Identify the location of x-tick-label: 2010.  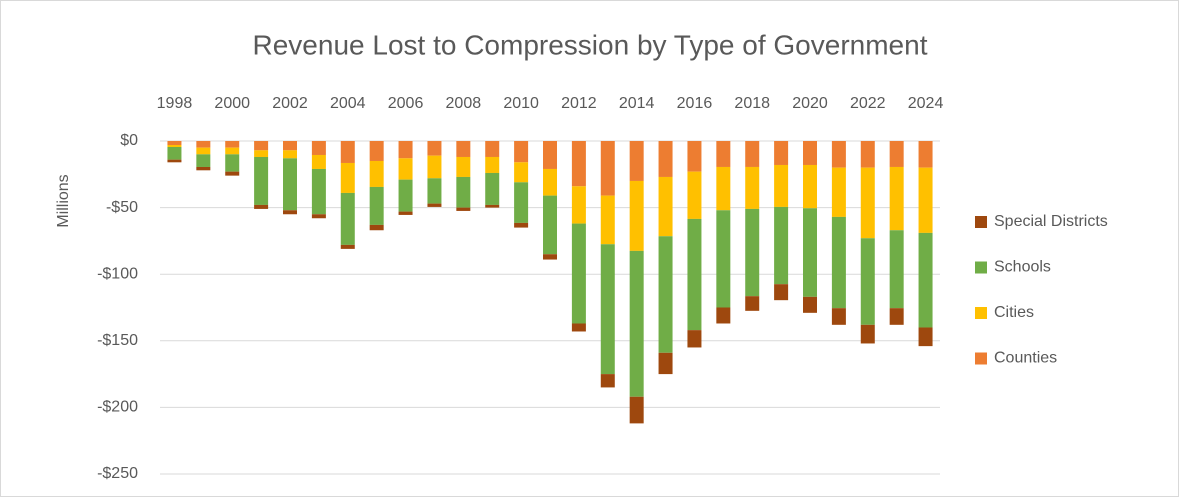
(521, 103).